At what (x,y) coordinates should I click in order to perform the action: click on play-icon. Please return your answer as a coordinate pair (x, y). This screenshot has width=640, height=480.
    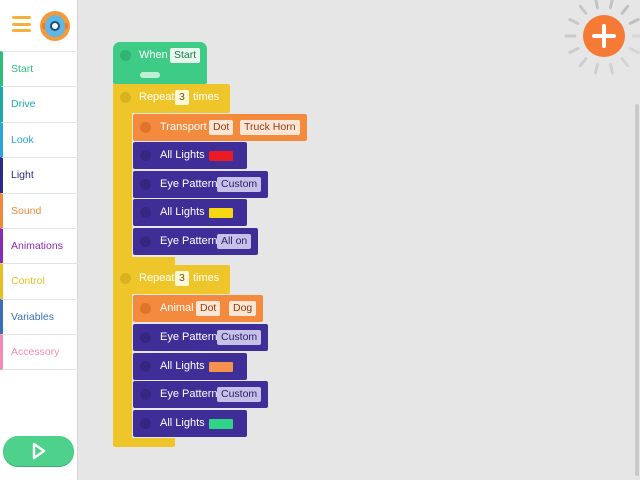
    Looking at the image, I should click on (39, 451).